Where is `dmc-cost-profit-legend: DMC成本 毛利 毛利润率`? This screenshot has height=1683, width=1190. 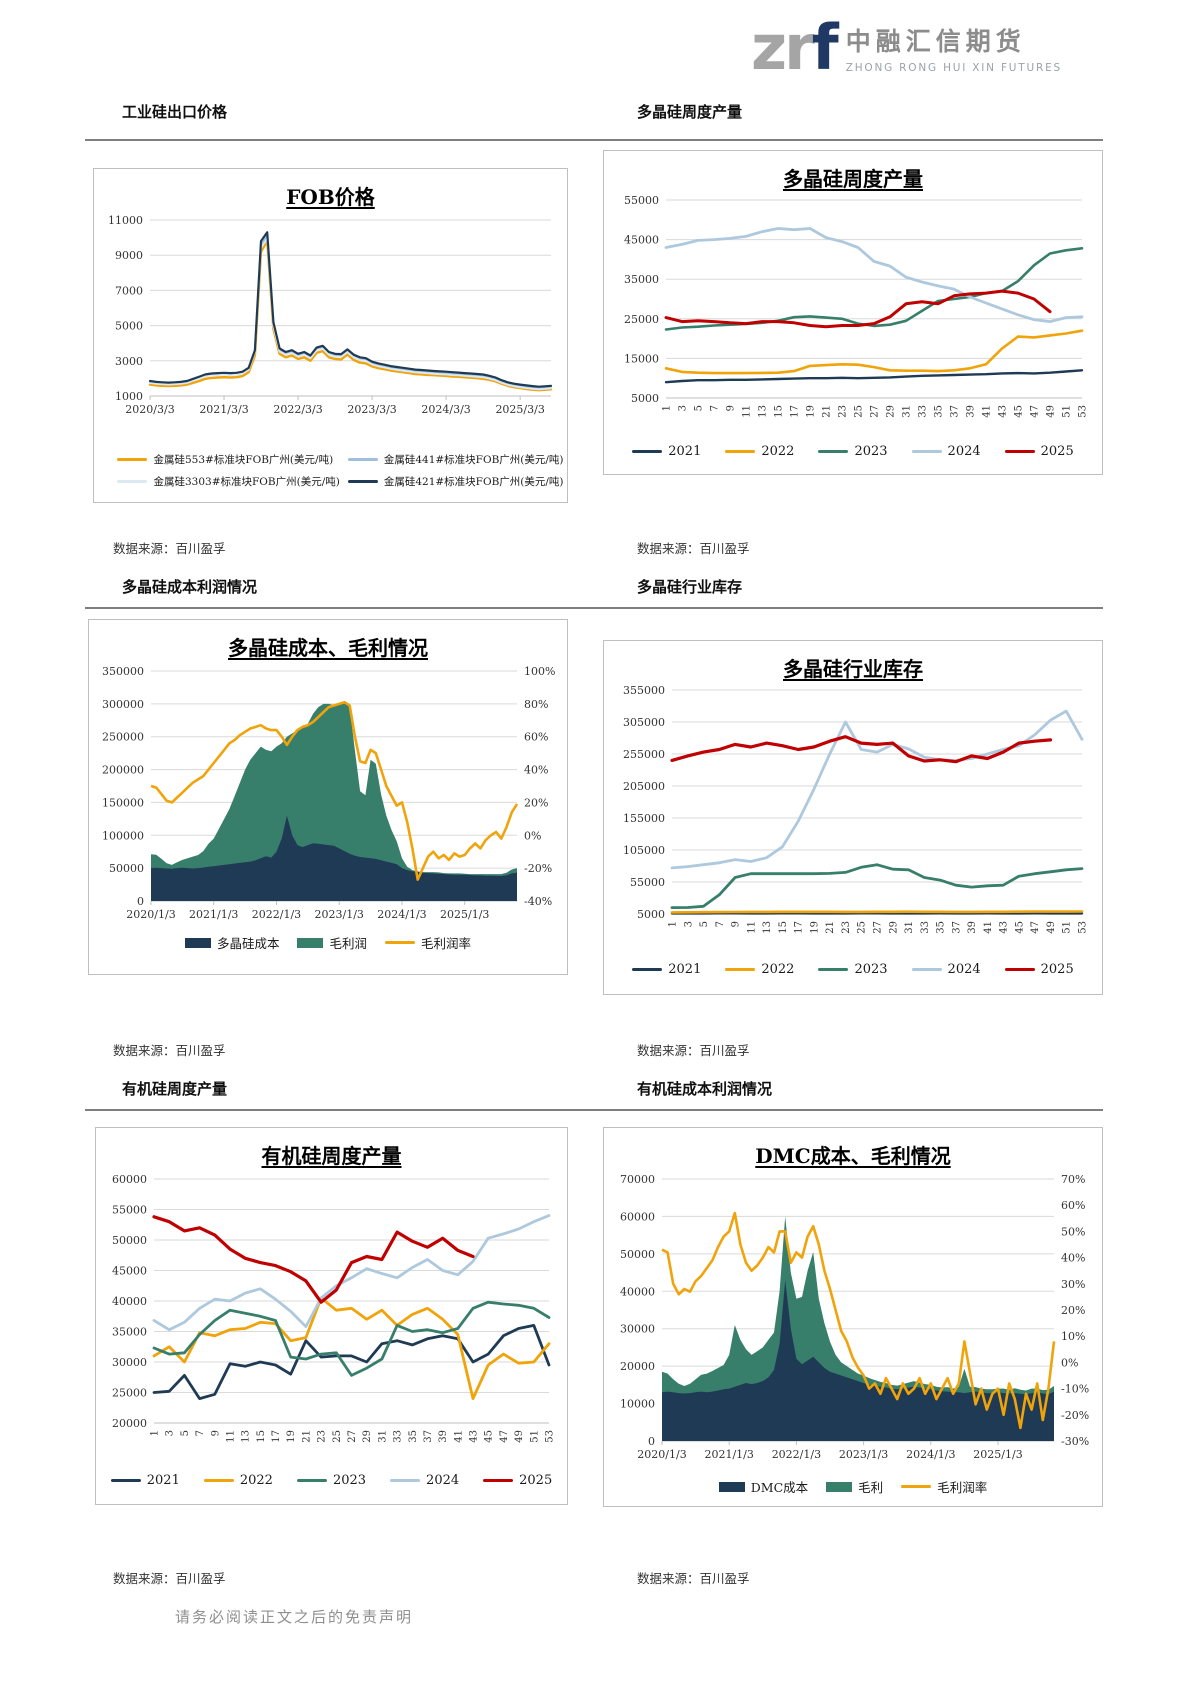
dmc-cost-profit-legend: DMC成本 毛利 毛利润率 is located at coordinates (853, 1486).